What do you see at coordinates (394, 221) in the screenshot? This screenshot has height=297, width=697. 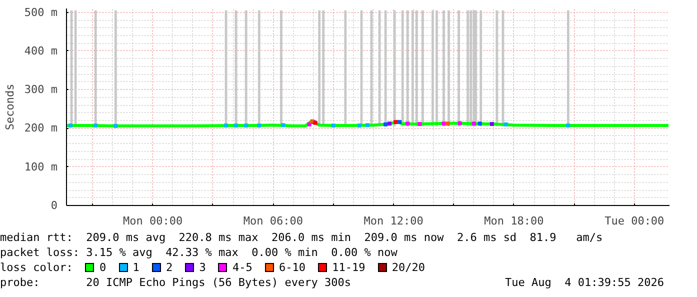 I see `x-tick-label: Mon 12:00` at bounding box center [394, 221].